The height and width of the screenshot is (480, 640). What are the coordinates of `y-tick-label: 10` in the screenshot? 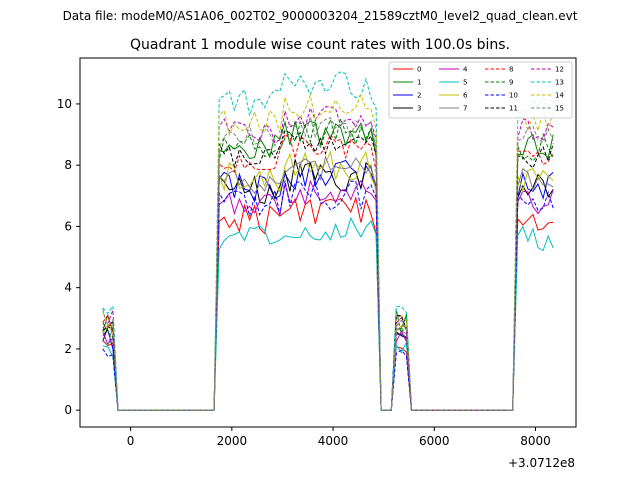 It's located at (64, 104).